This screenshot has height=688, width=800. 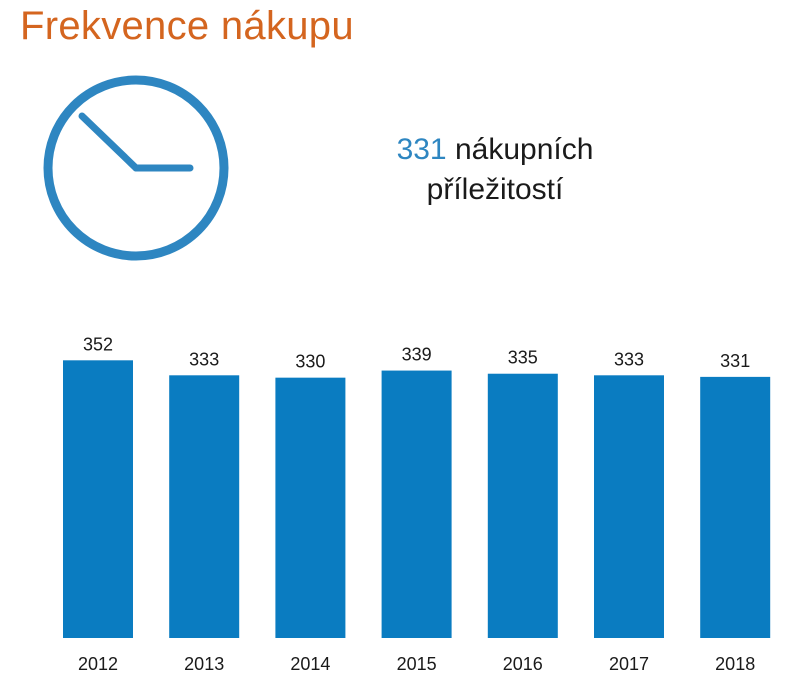 What do you see at coordinates (629, 359) in the screenshot?
I see `data-label-2017: 333` at bounding box center [629, 359].